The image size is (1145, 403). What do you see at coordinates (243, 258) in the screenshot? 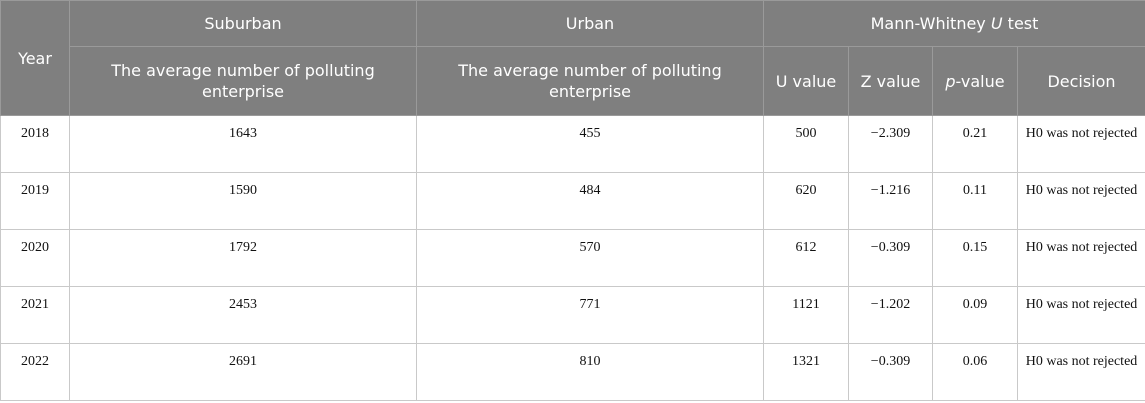
I see `cell-suburban: 1792` at bounding box center [243, 258].